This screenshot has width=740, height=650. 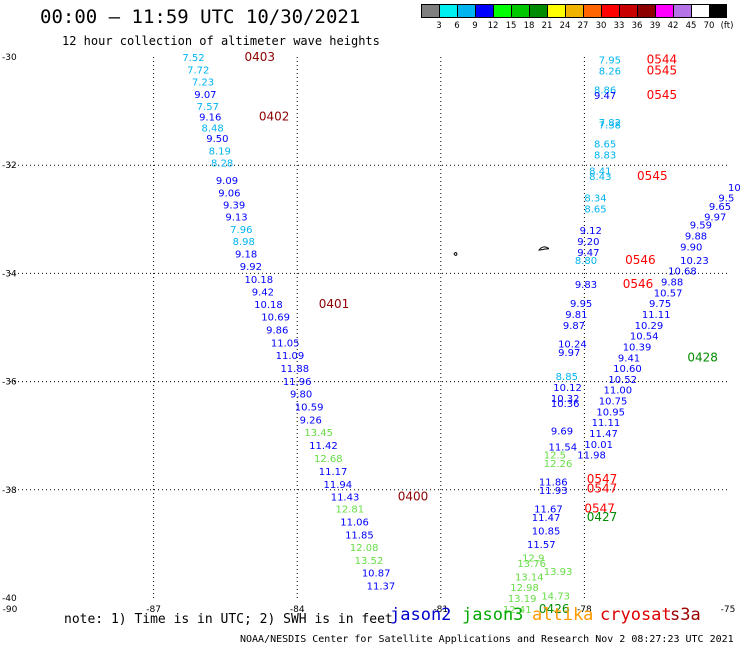 I want to click on y-tick-label: -30, so click(x=9, y=58).